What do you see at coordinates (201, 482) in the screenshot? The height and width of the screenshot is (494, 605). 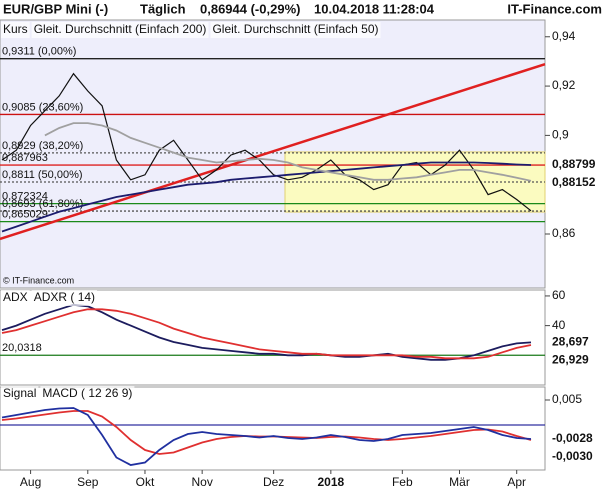 I see `x-tick-label: Nov` at bounding box center [201, 482].